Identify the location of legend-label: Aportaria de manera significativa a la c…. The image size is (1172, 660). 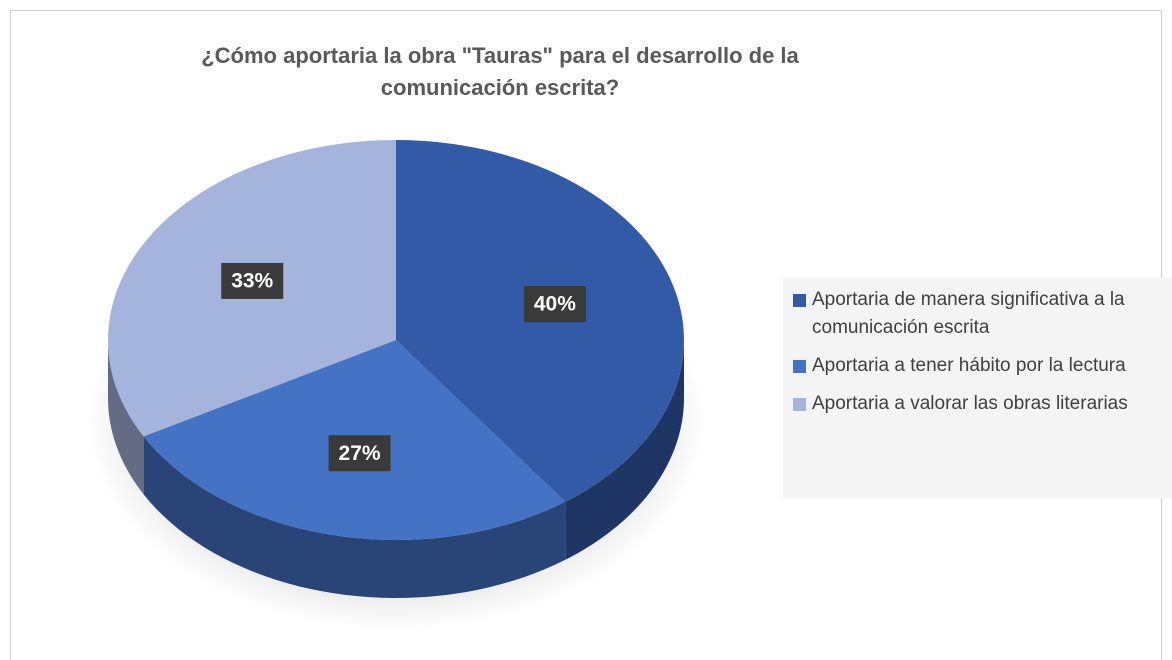
(968, 313).